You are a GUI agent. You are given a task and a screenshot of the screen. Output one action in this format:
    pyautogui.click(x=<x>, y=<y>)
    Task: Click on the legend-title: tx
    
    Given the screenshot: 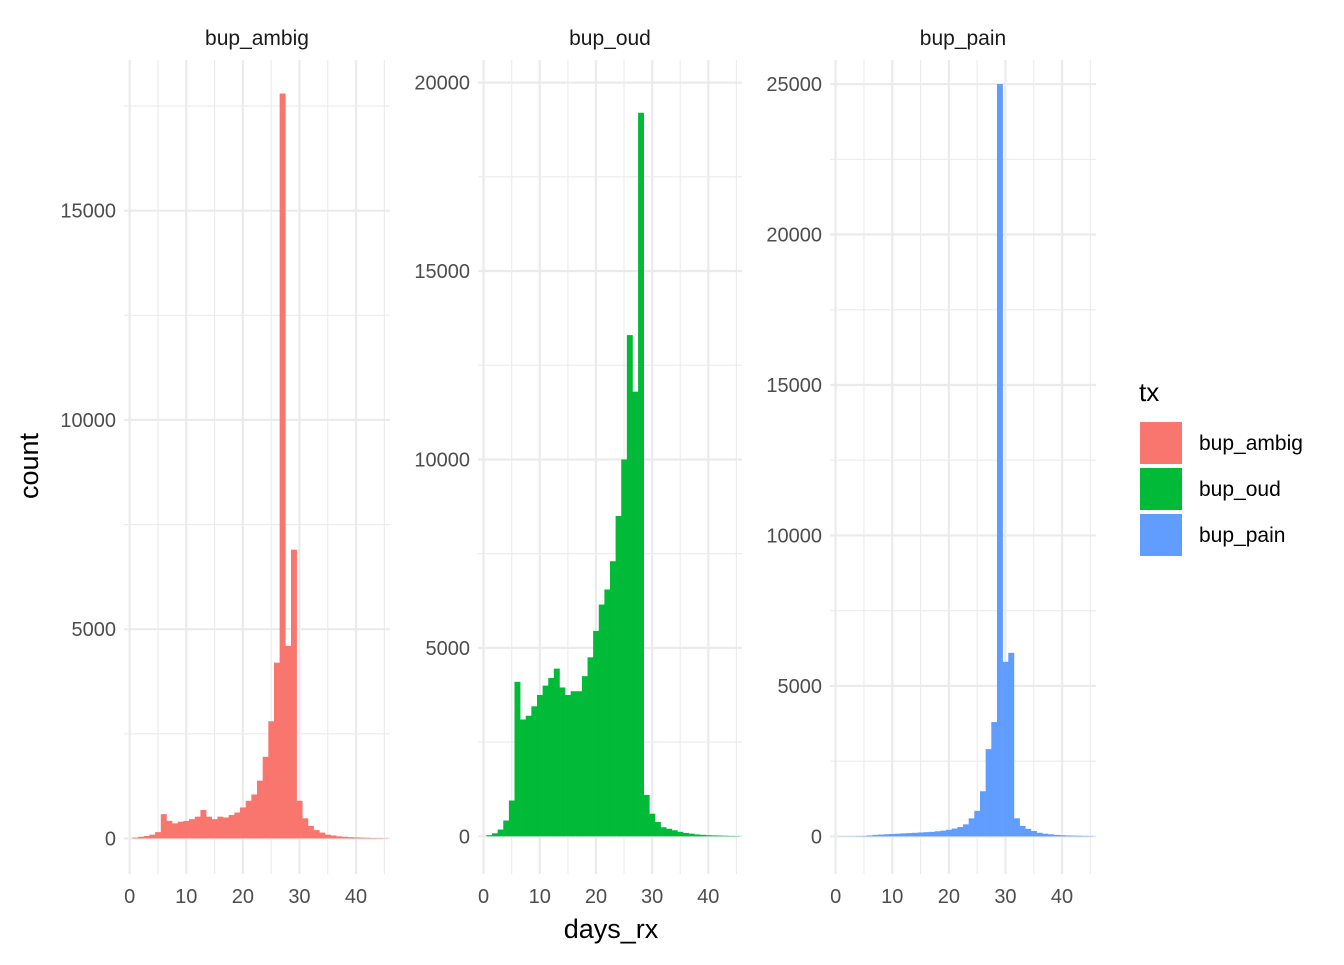 What is the action you would take?
    pyautogui.click(x=1149, y=392)
    